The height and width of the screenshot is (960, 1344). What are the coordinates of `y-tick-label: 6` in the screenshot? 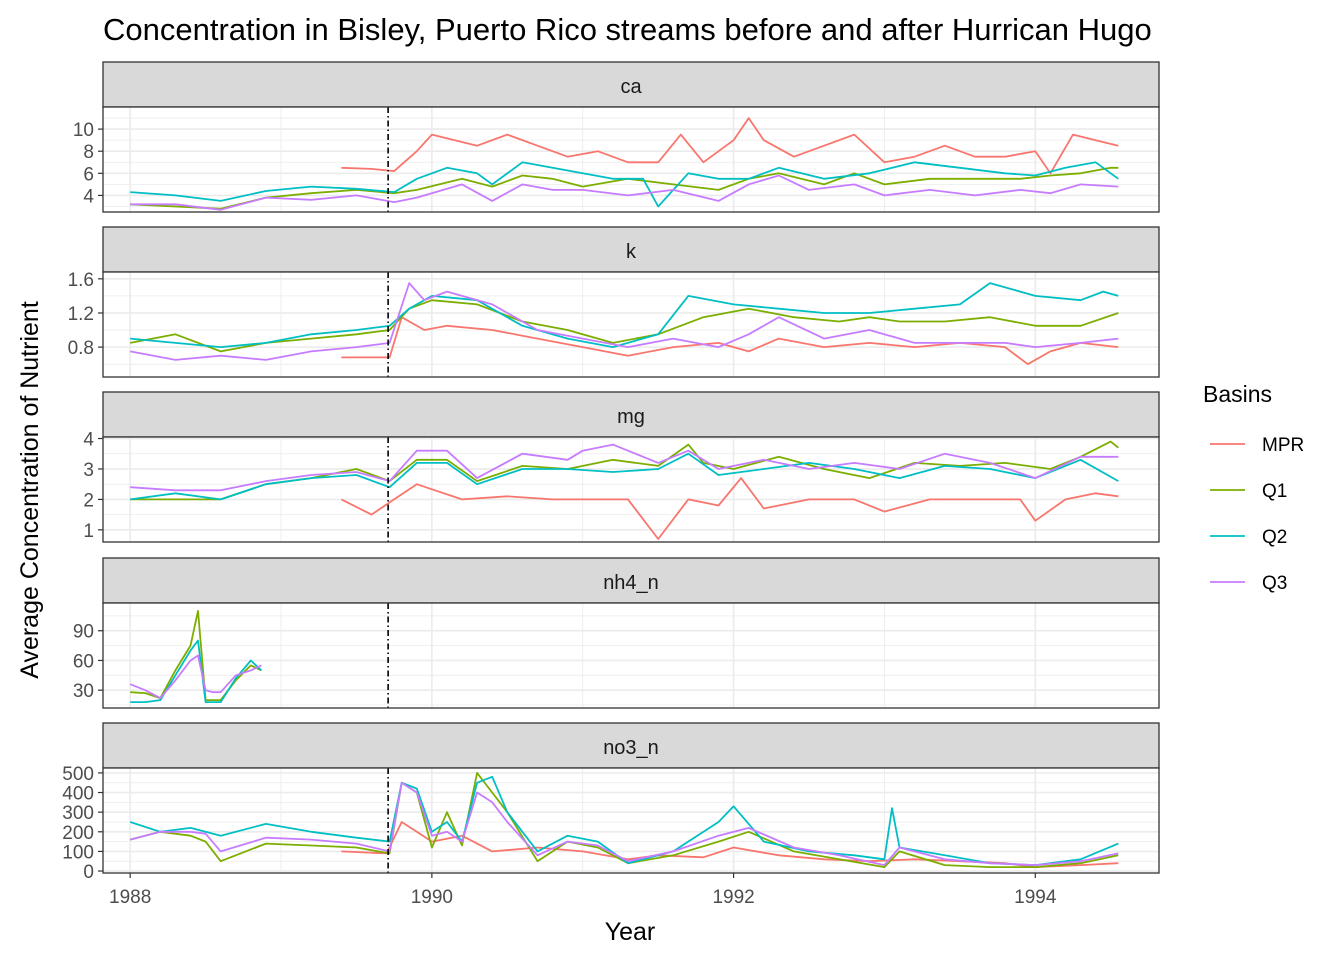 It's located at (88, 174).